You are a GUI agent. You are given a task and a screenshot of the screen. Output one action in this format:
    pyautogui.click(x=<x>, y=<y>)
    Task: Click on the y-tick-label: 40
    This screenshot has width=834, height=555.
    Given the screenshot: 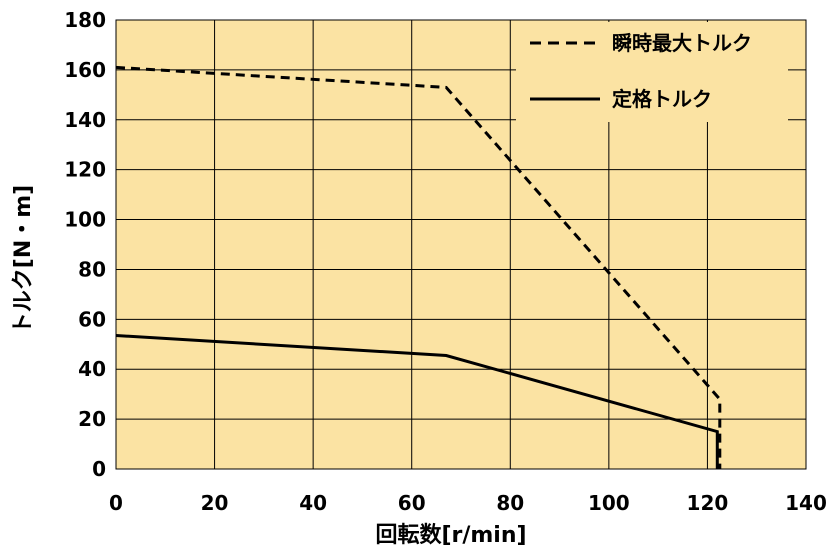 What is the action you would take?
    pyautogui.click(x=92, y=369)
    